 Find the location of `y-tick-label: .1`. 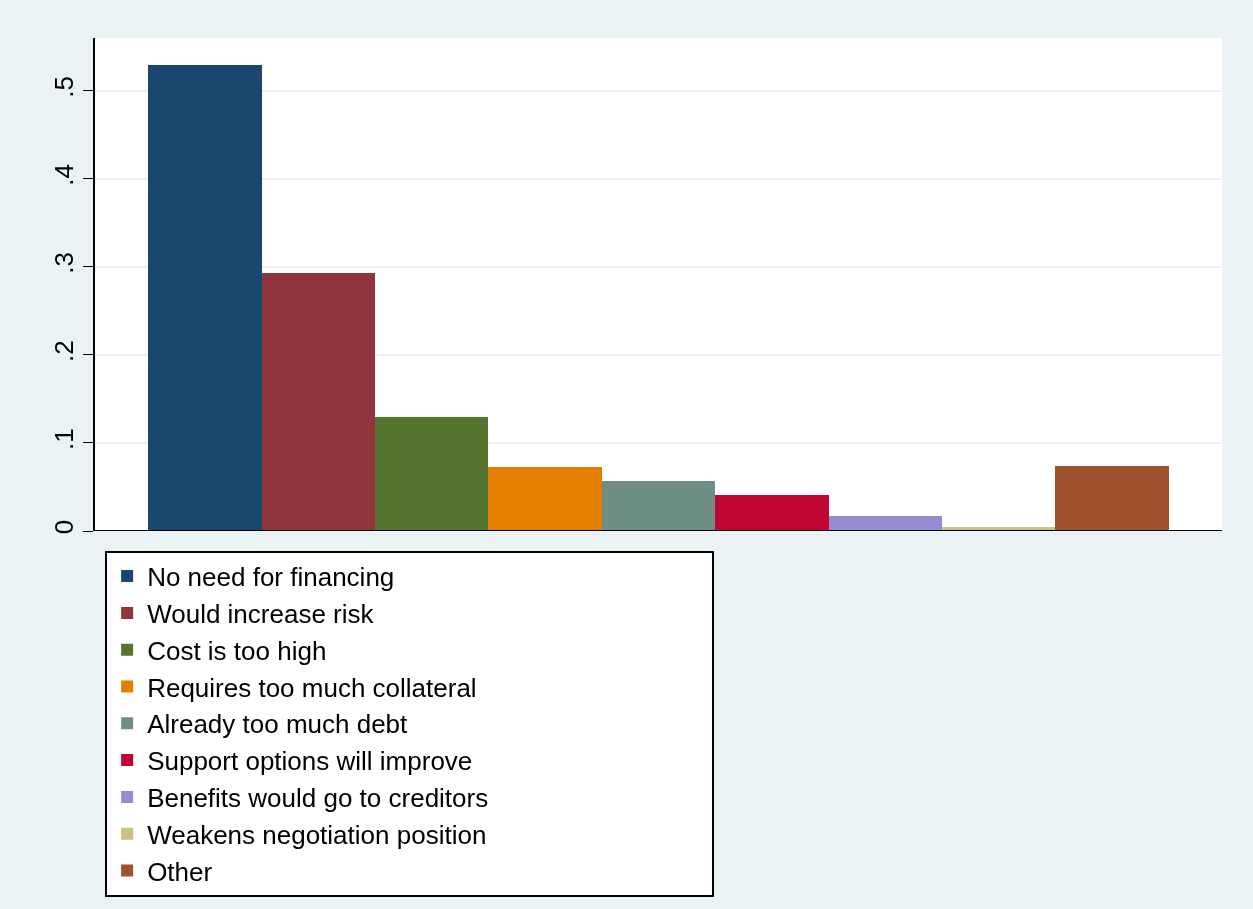

y-tick-label: .1 is located at coordinates (63, 439).